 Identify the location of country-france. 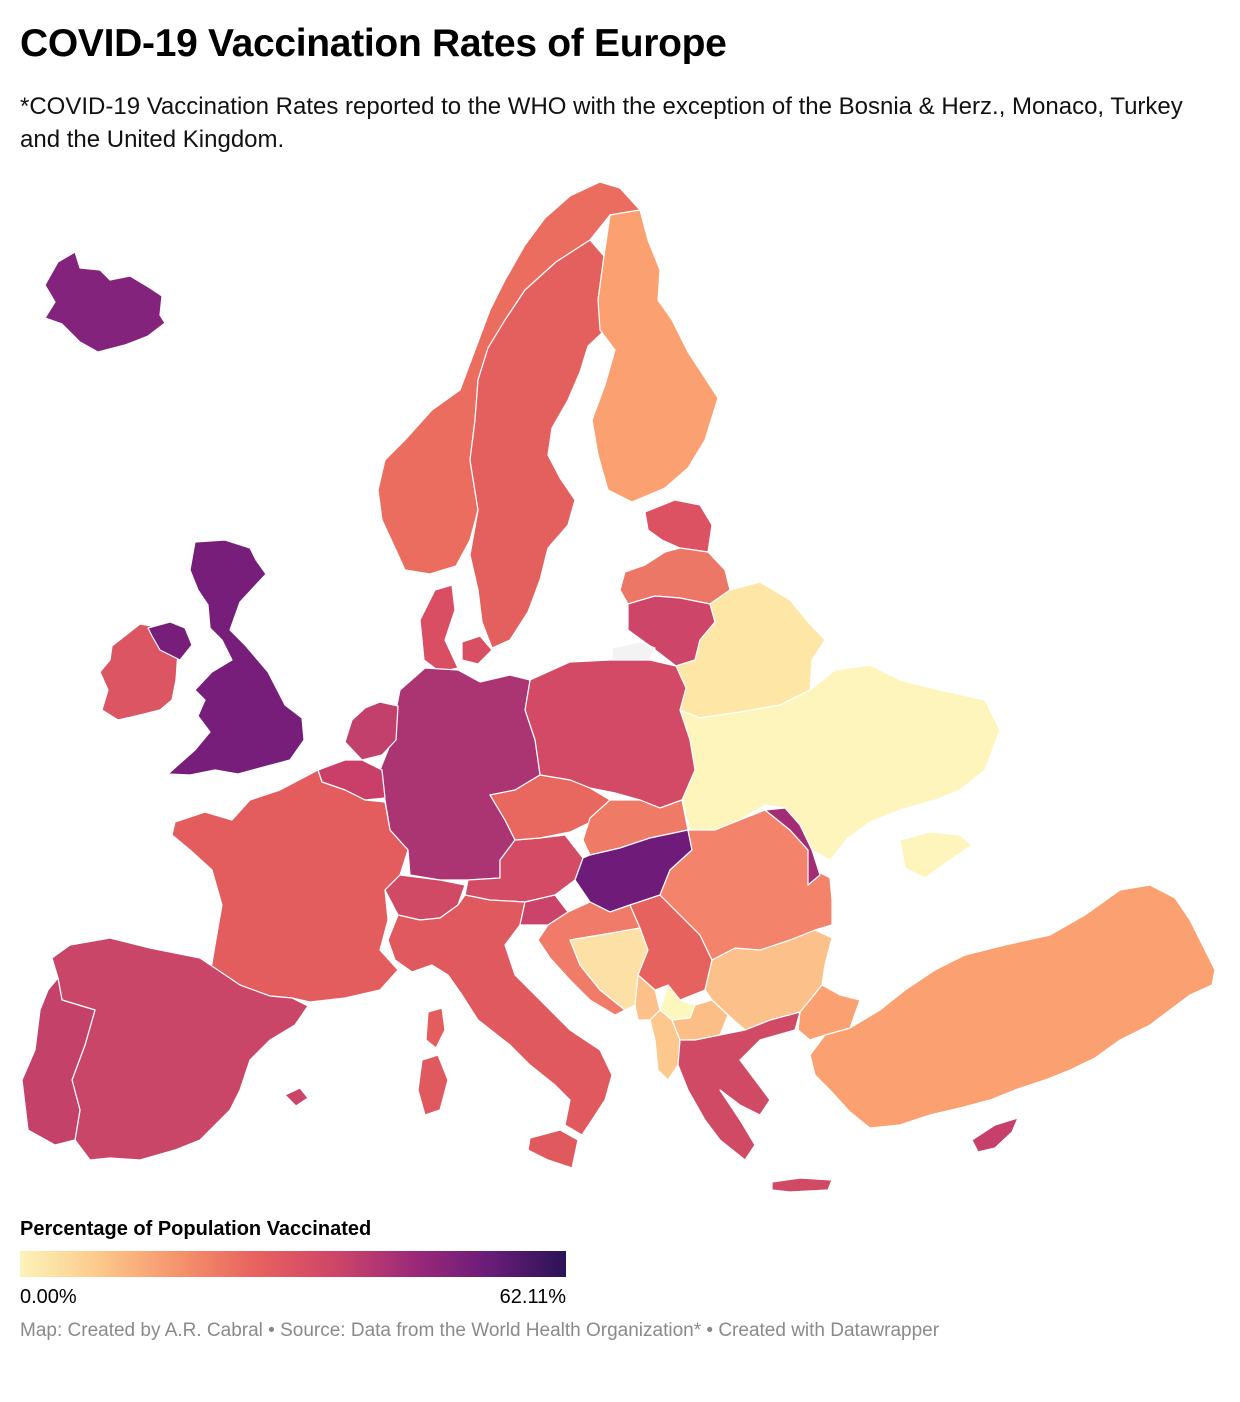
(290, 886).